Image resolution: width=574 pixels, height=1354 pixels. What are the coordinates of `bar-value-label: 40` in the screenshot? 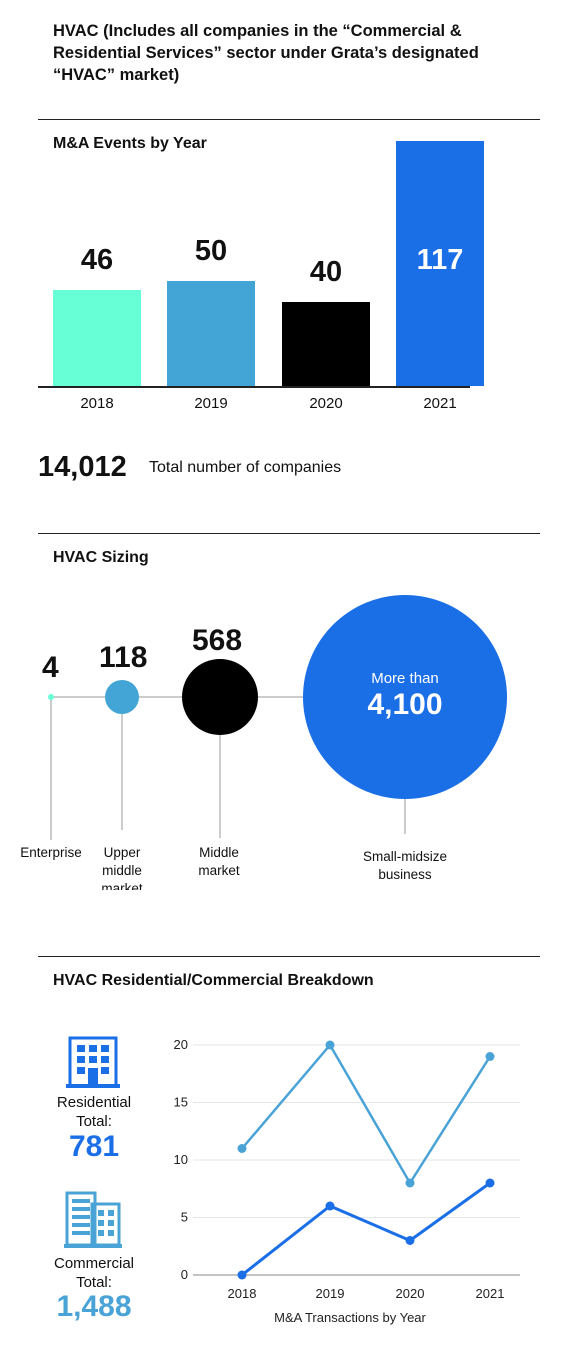 It's located at (326, 272).